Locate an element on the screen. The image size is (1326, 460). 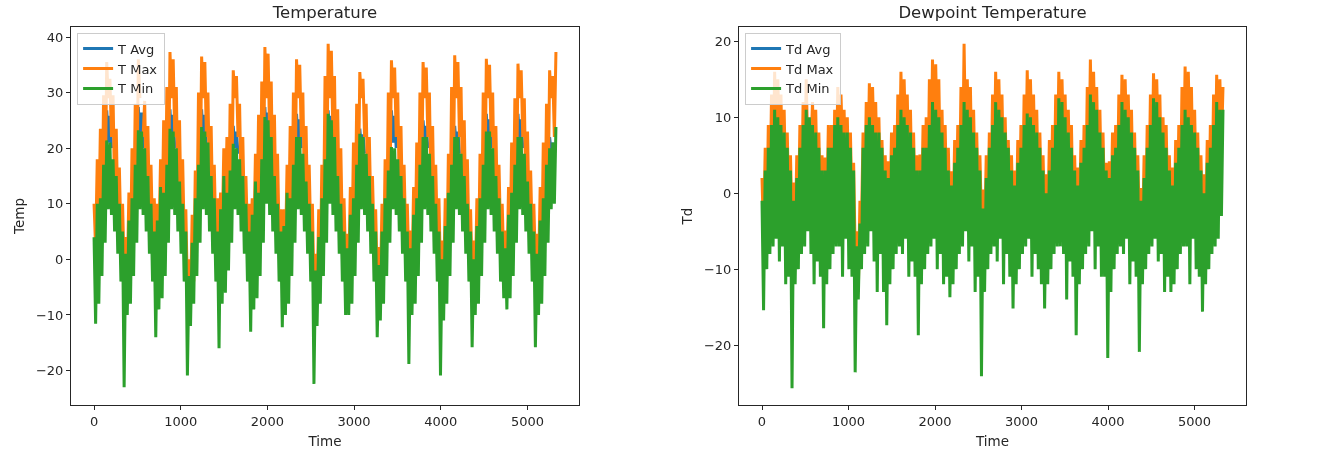
chart-title: Dewpoint Temperature is located at coordinates (992, 12).